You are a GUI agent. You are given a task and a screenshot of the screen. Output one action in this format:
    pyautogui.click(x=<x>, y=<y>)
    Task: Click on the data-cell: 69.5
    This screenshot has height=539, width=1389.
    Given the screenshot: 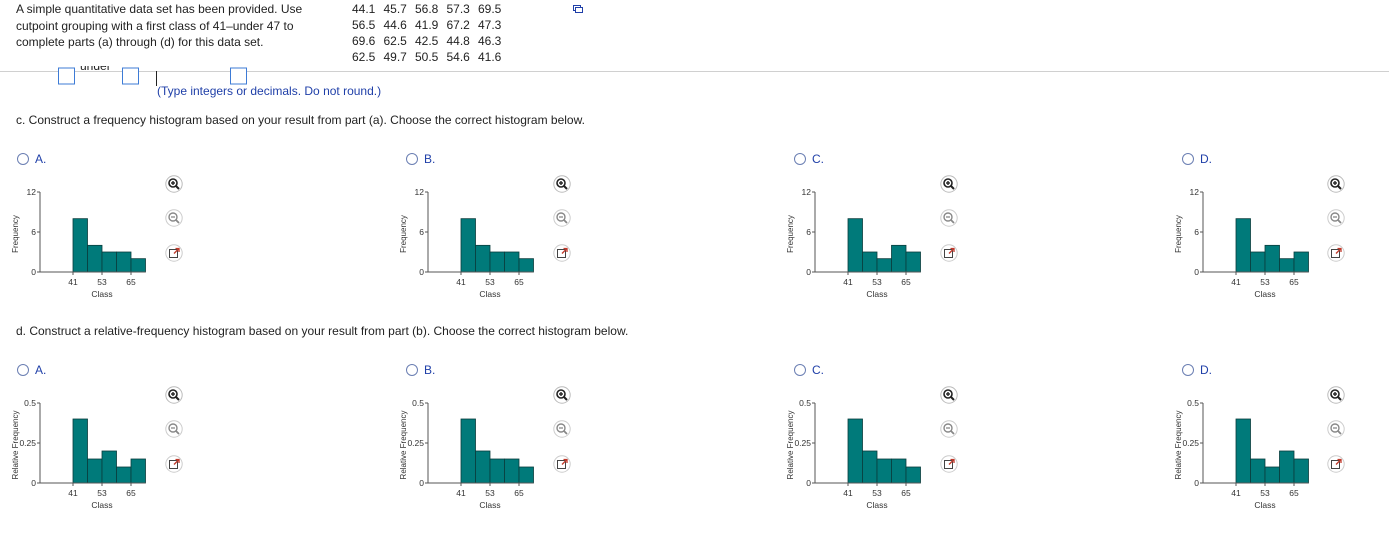 What is the action you would take?
    pyautogui.click(x=490, y=9)
    